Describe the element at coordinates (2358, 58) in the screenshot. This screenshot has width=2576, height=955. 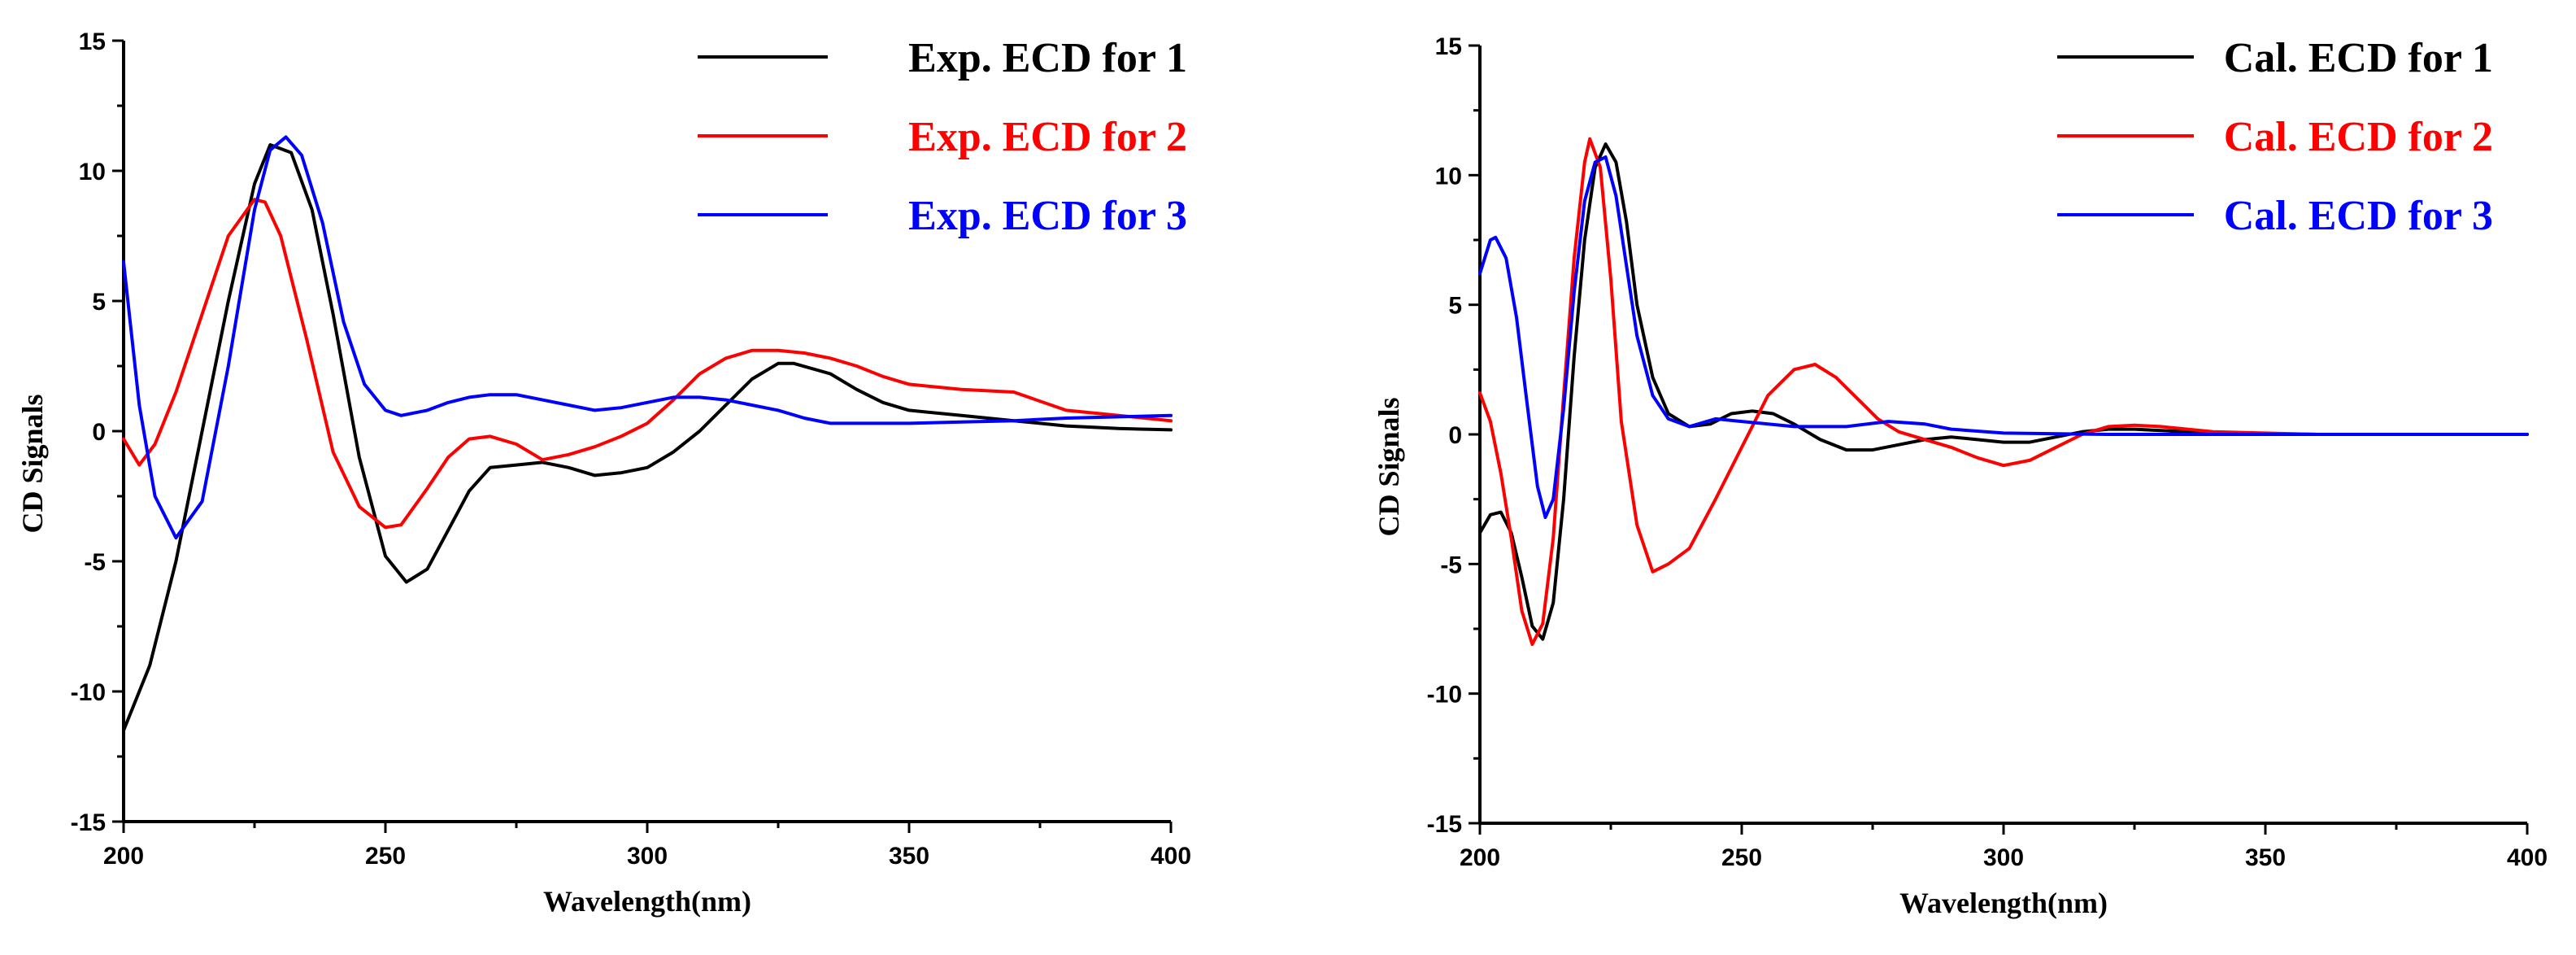
I see `legend-label-1: Cal. ECD for 1` at that location.